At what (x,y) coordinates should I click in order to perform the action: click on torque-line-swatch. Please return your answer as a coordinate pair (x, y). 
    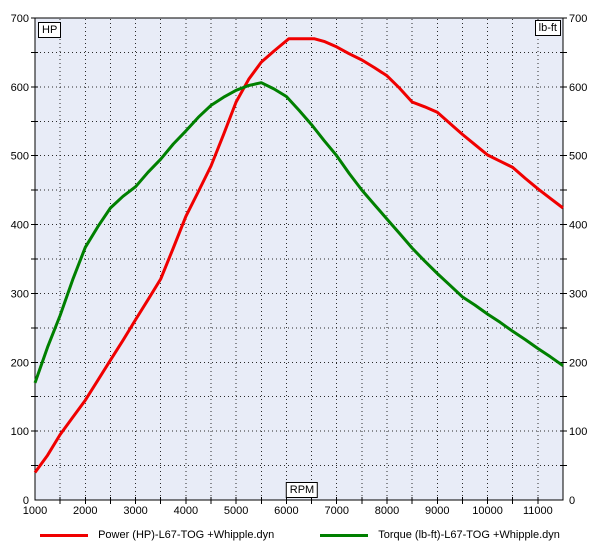
    Looking at the image, I should click on (344, 535).